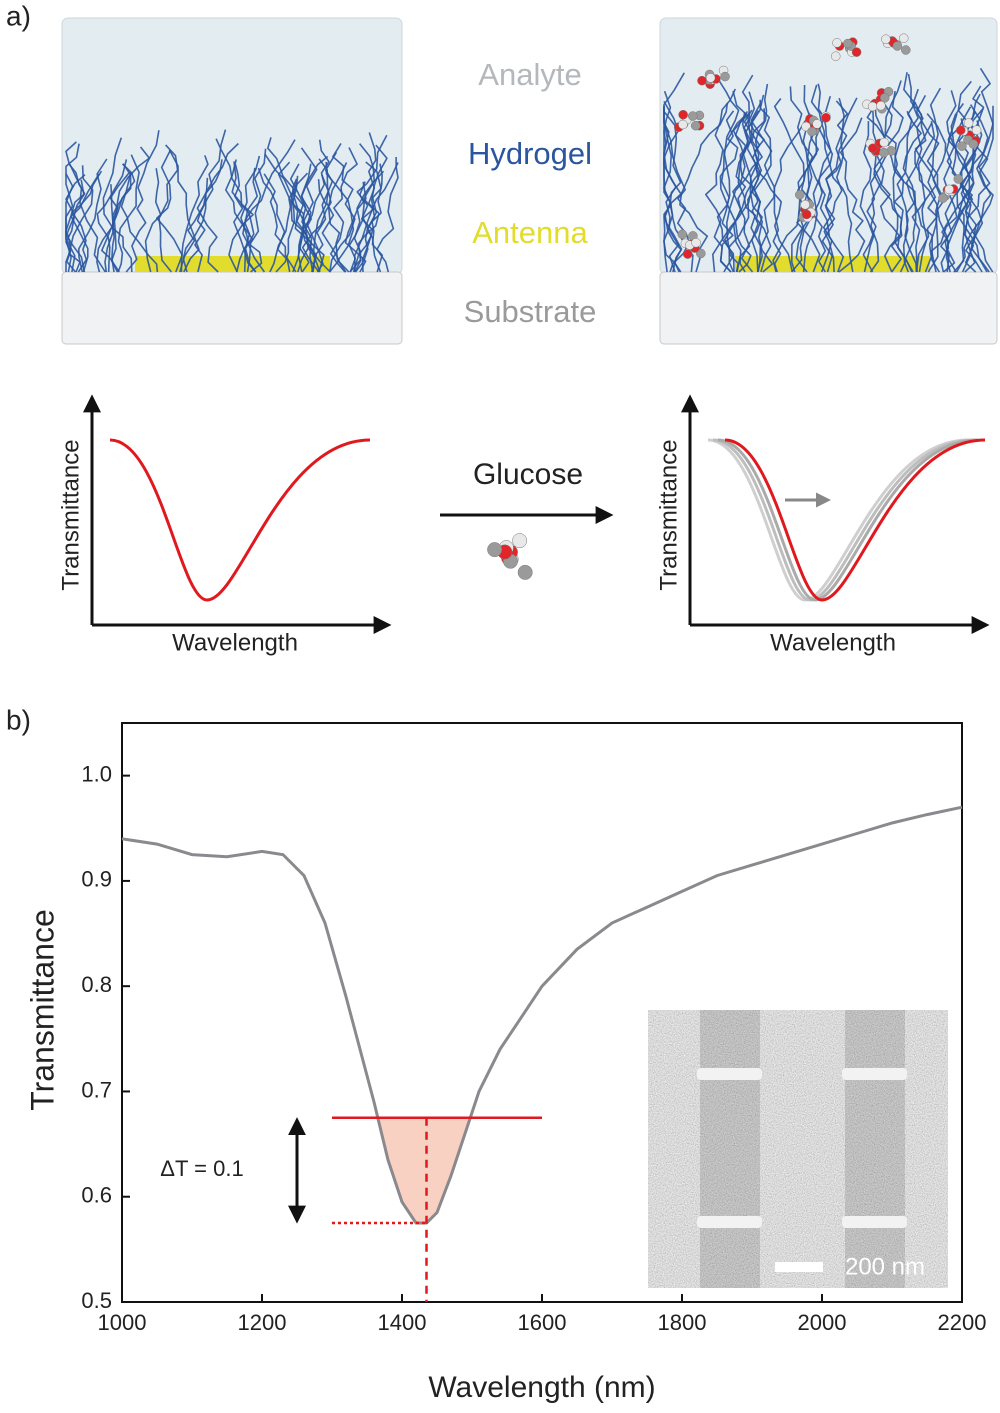  I want to click on axis-label: Transmittance, so click(70, 514).